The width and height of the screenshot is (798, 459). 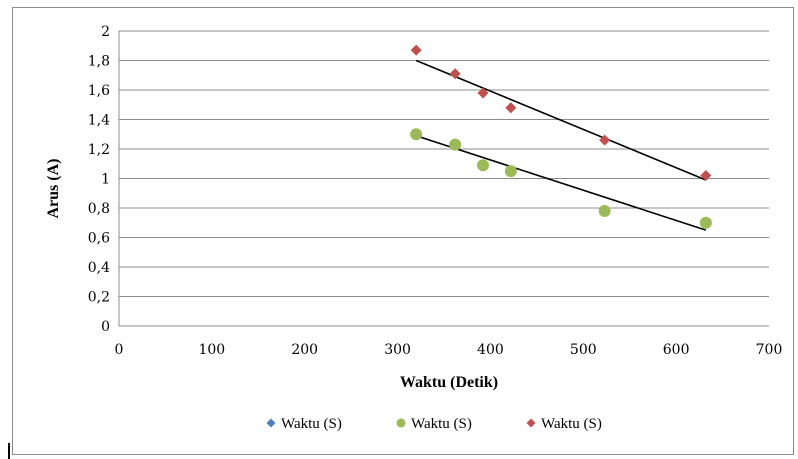 I want to click on y-tick-label: 1, so click(x=105, y=180).